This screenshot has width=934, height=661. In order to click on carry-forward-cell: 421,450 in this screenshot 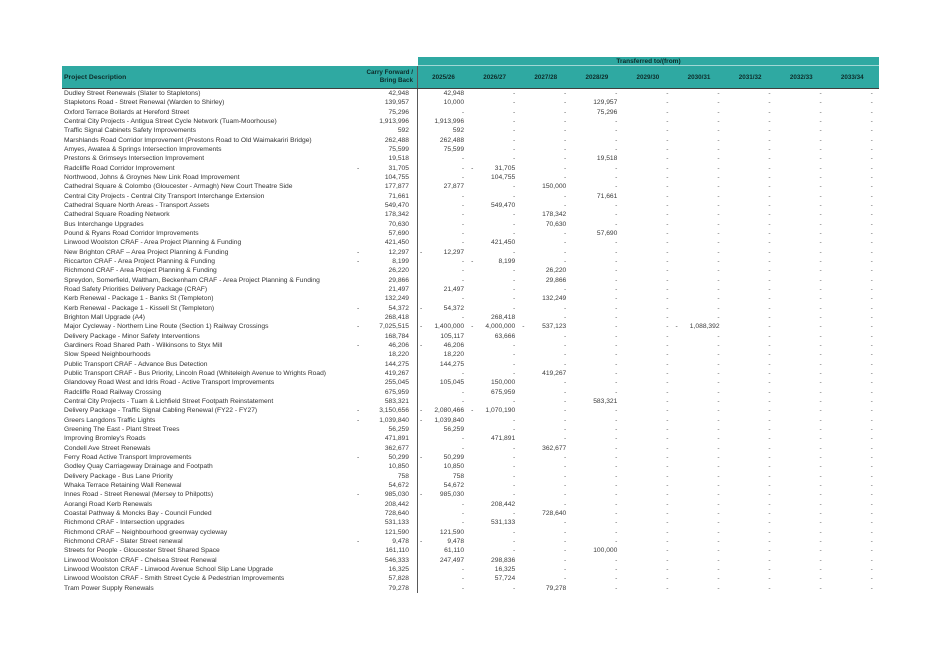, I will do `click(386, 242)`.